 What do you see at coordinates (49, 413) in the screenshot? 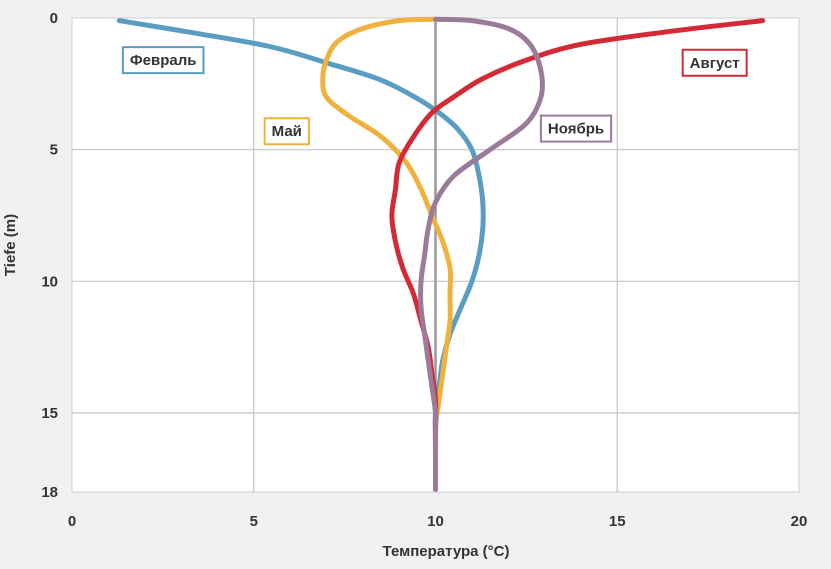
I see `y-tick-label: 15` at bounding box center [49, 413].